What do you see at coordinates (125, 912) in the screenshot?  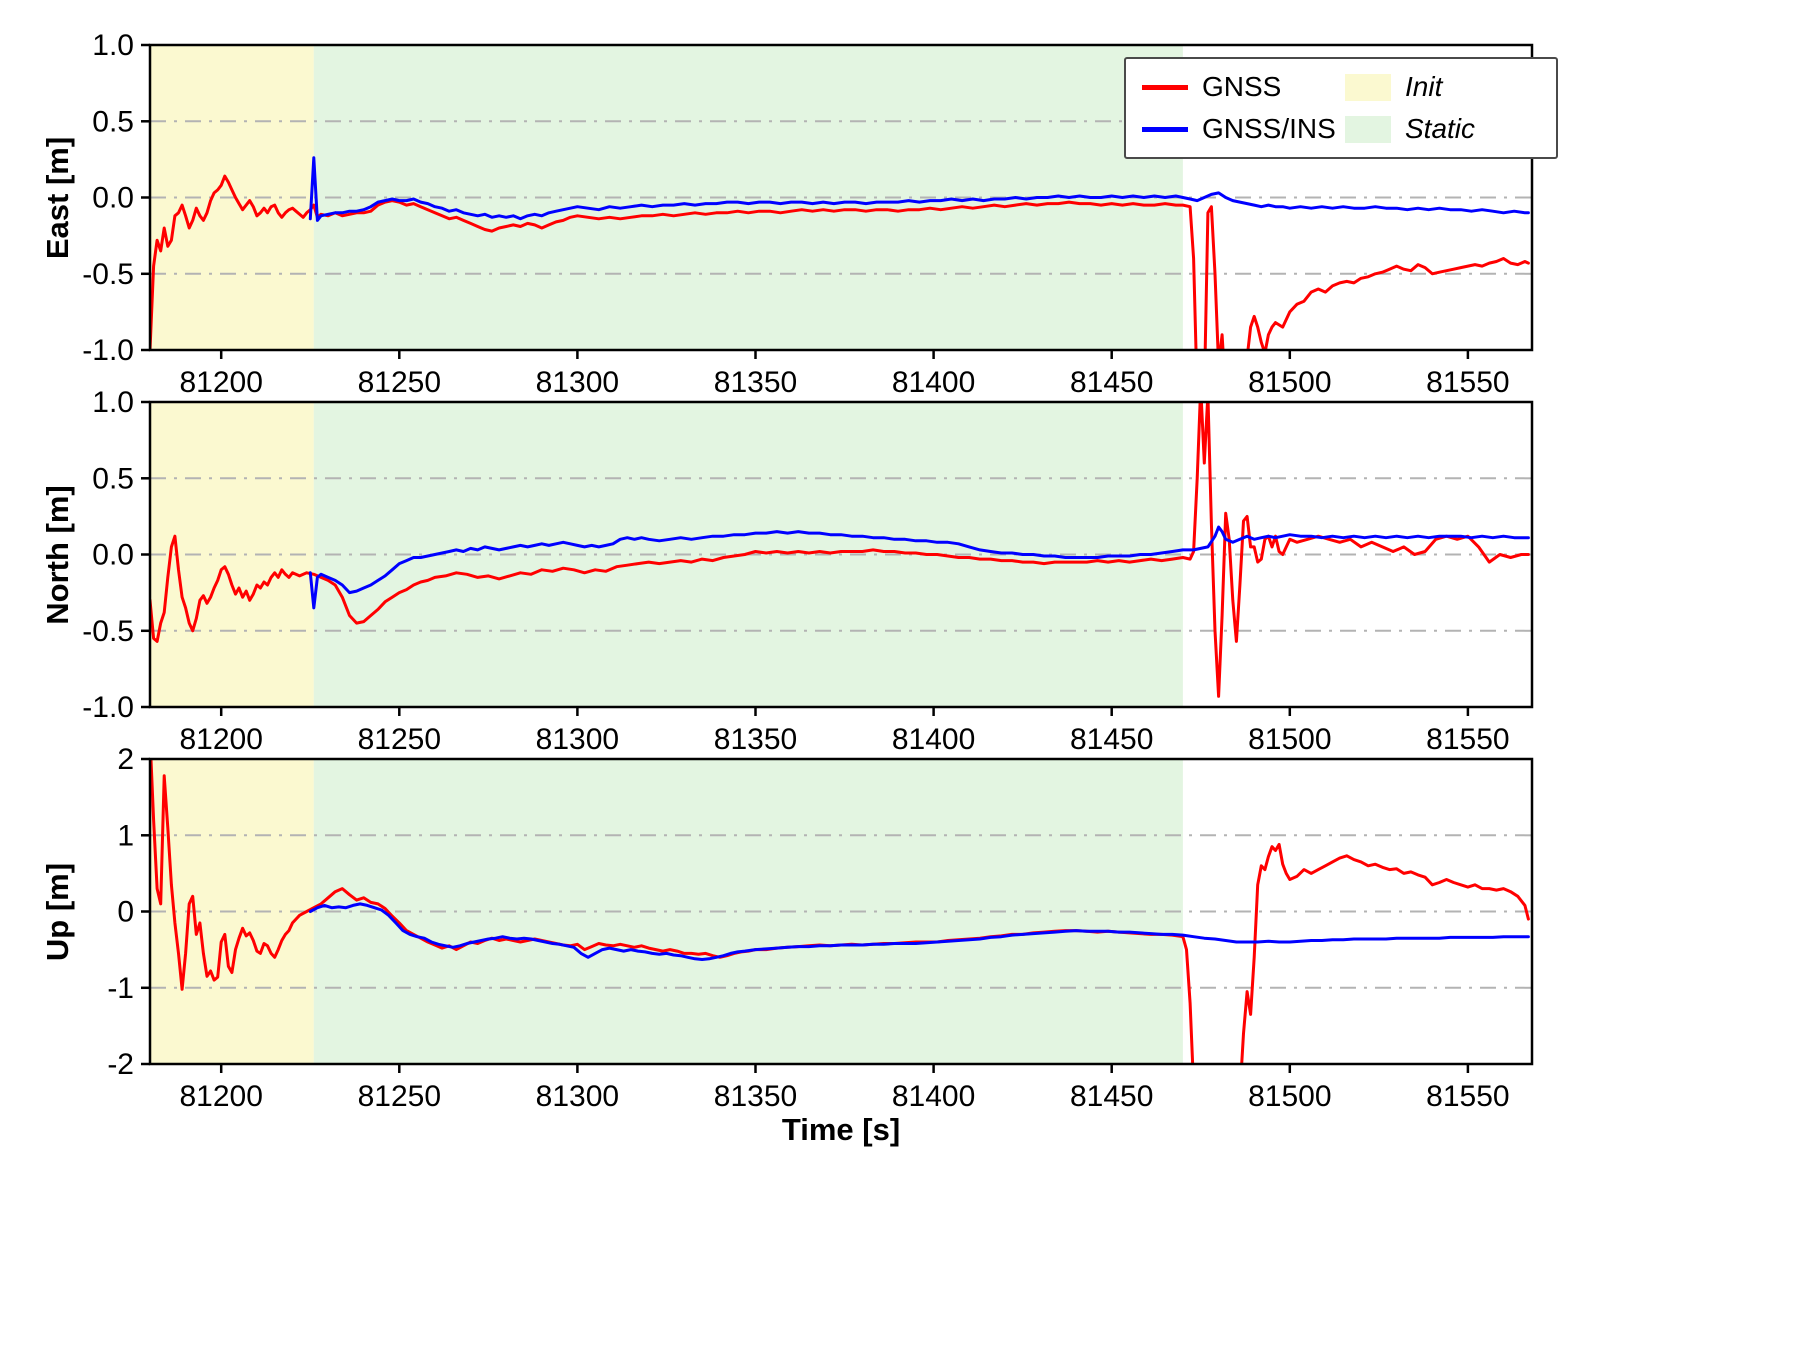 I see `svg-text: 0` at bounding box center [125, 912].